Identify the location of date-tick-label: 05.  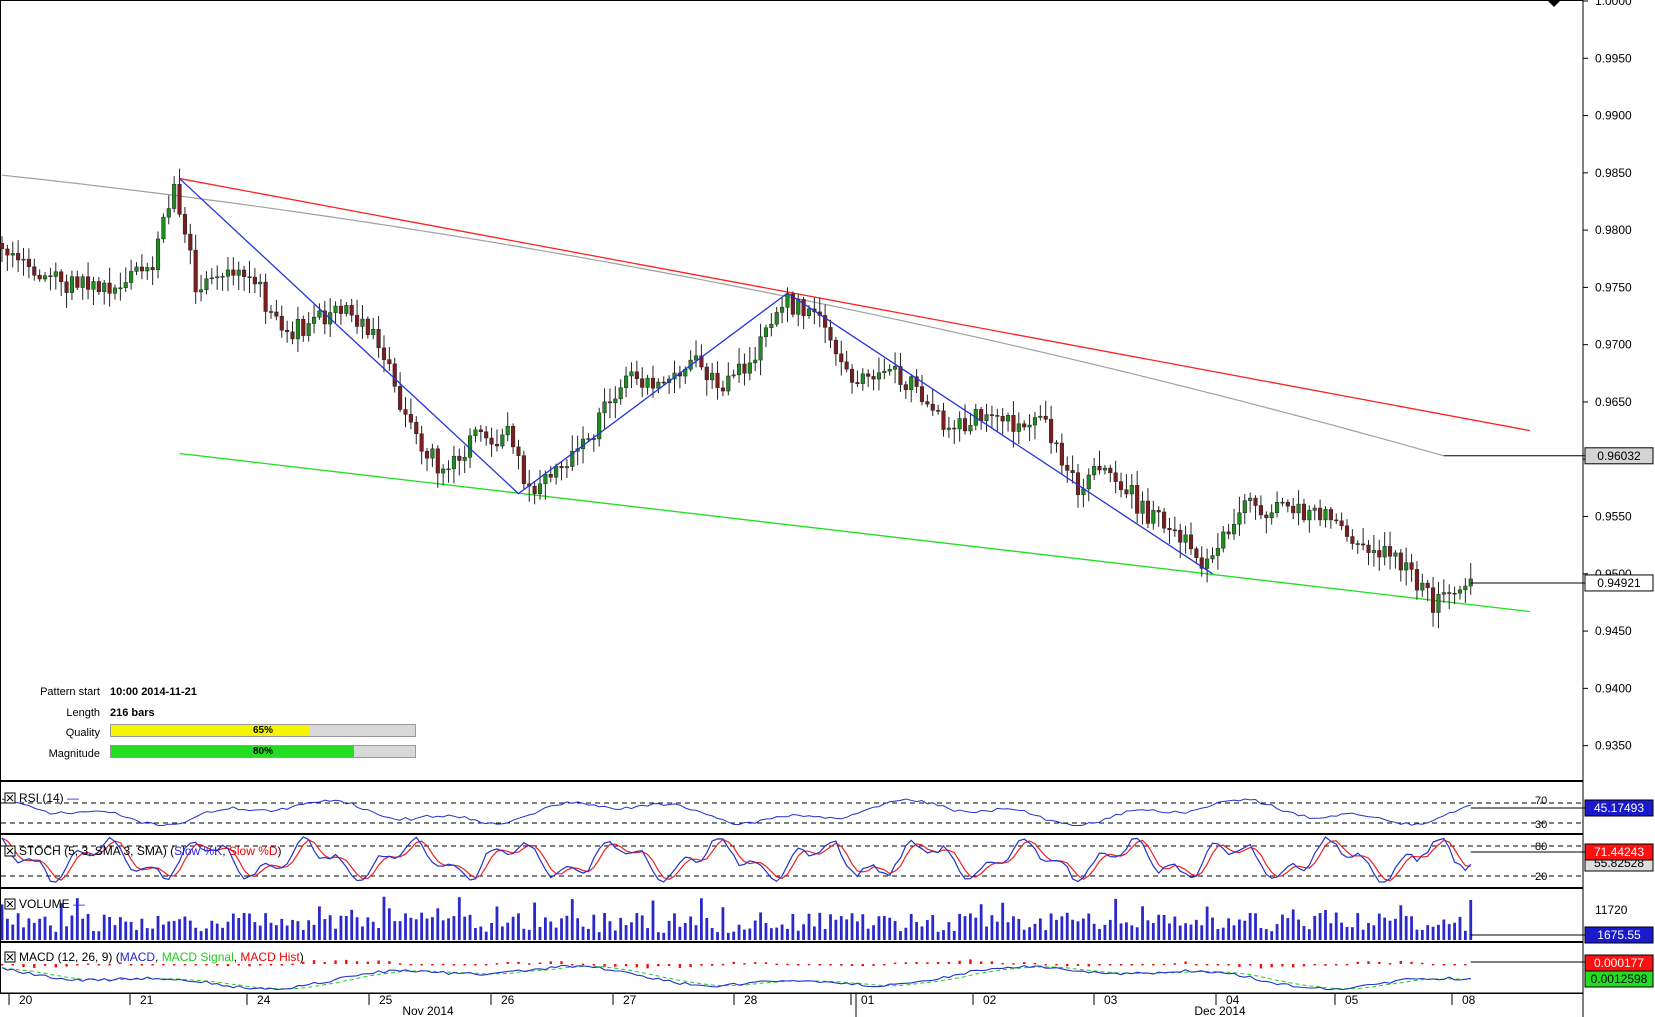
(1352, 1000).